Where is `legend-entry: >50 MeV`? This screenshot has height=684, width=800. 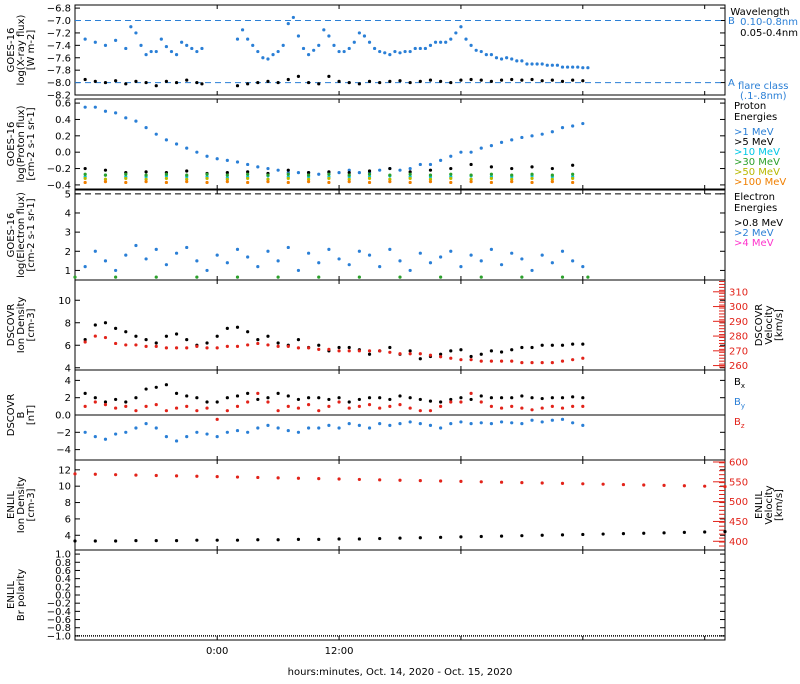 legend-entry: >50 MeV is located at coordinates (757, 172).